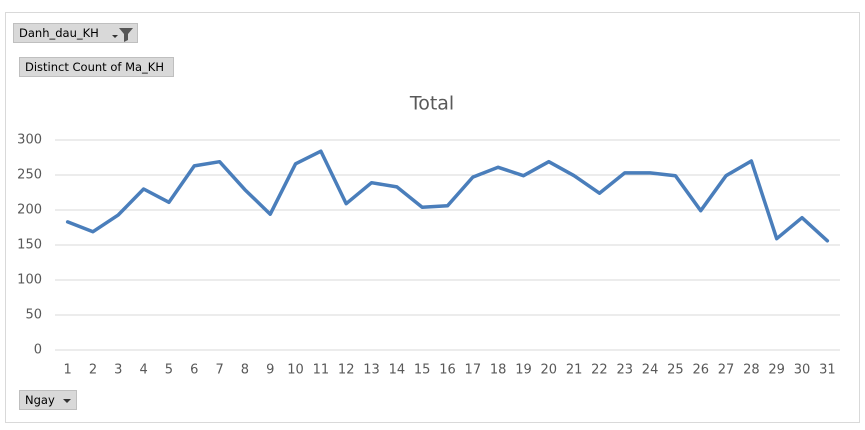  Describe the element at coordinates (29, 140) in the screenshot. I see `y-tick-label: 300` at that location.